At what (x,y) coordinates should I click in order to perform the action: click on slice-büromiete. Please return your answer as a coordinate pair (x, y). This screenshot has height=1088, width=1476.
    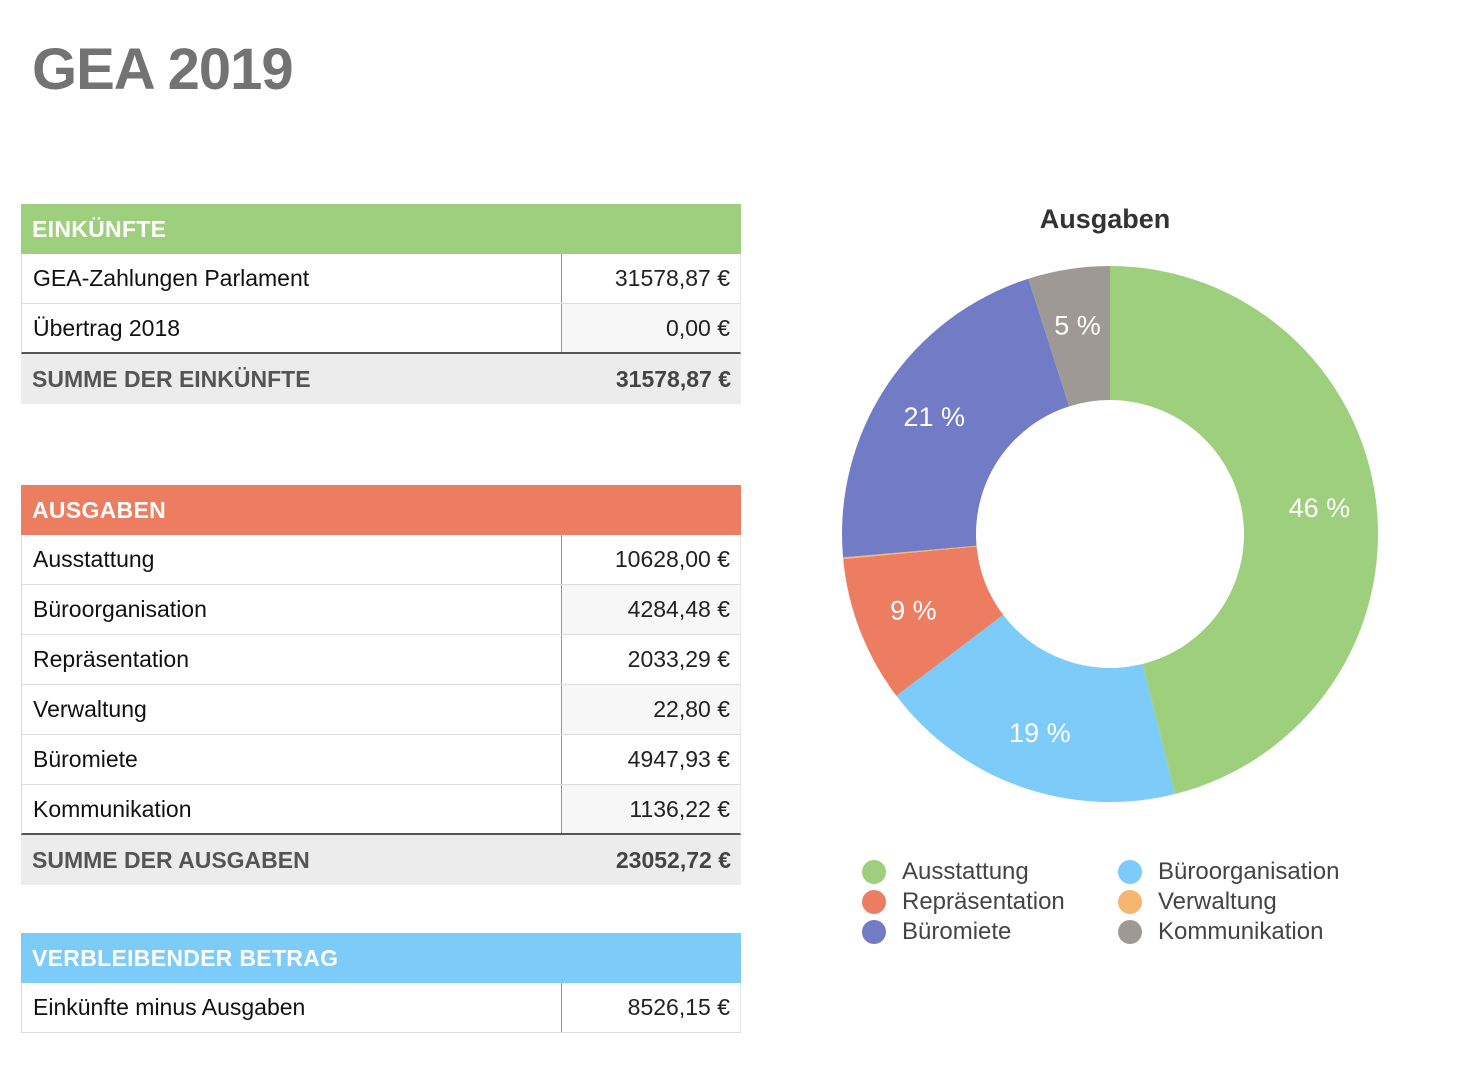
    Looking at the image, I should click on (956, 418).